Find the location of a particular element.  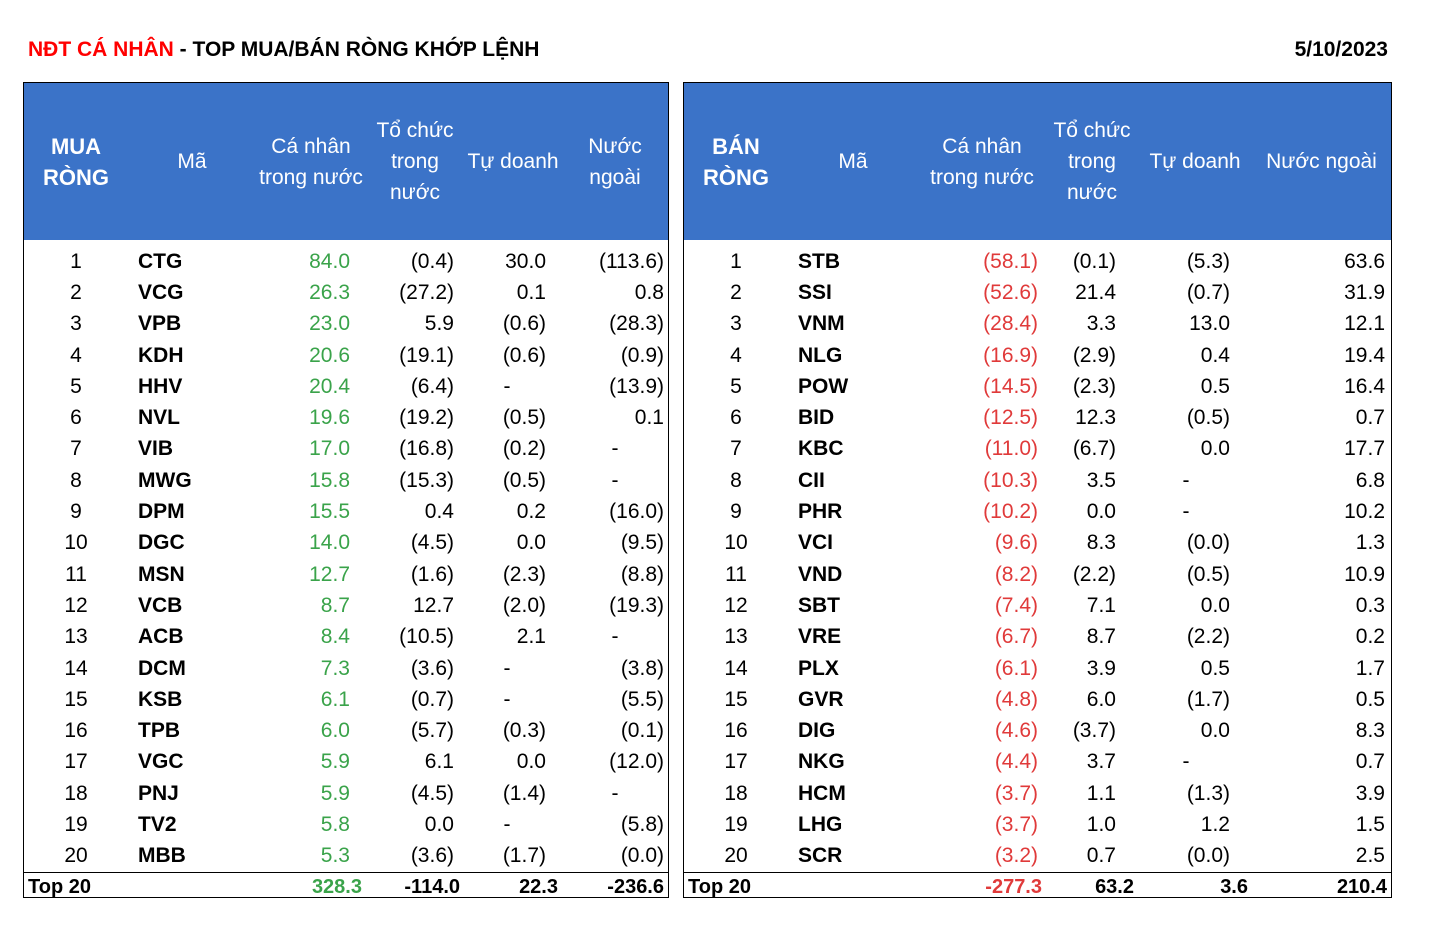

domestic-institution-cell: (0.7) is located at coordinates (432, 699).